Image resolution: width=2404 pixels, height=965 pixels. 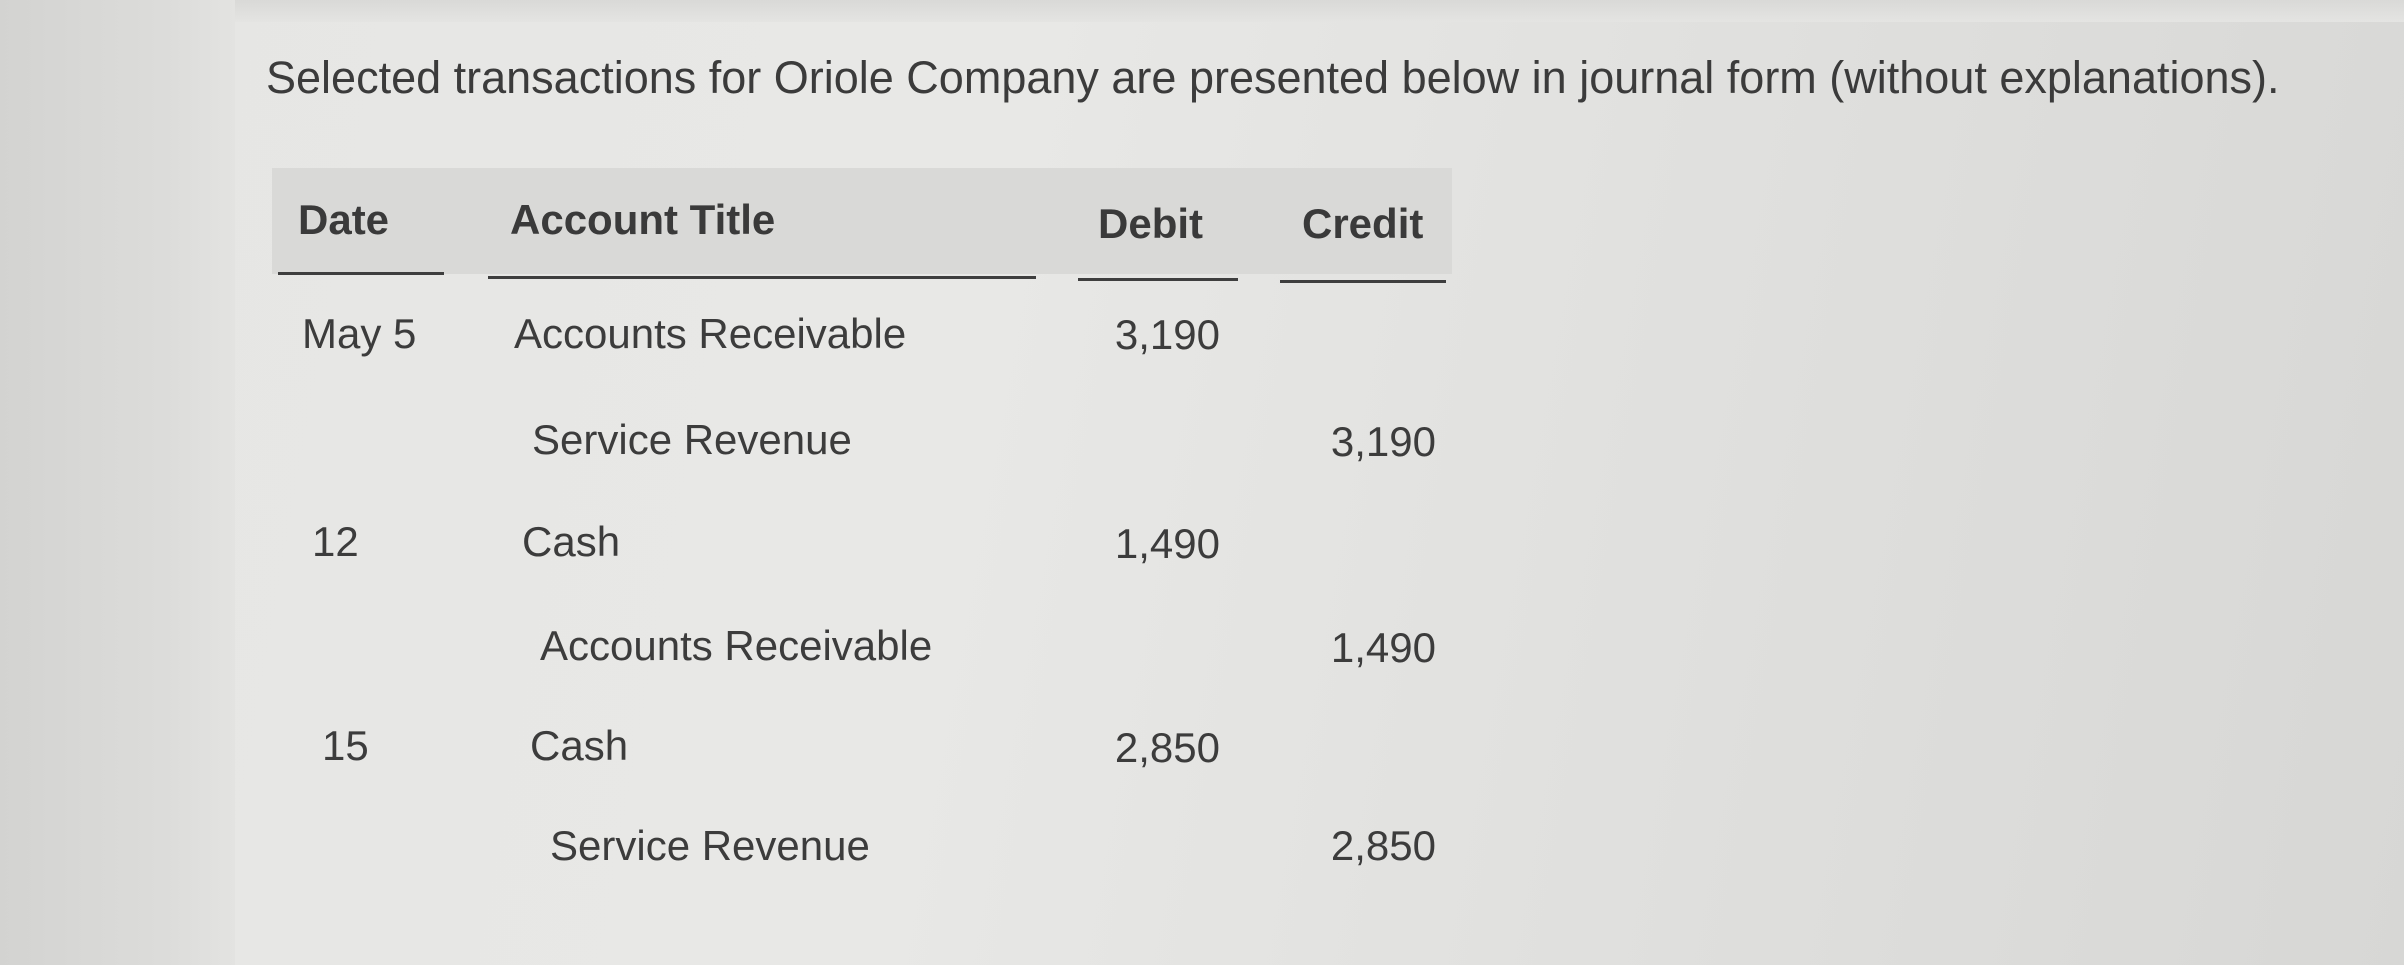 I want to click on column-header-credit: Credit, so click(x=1363, y=223).